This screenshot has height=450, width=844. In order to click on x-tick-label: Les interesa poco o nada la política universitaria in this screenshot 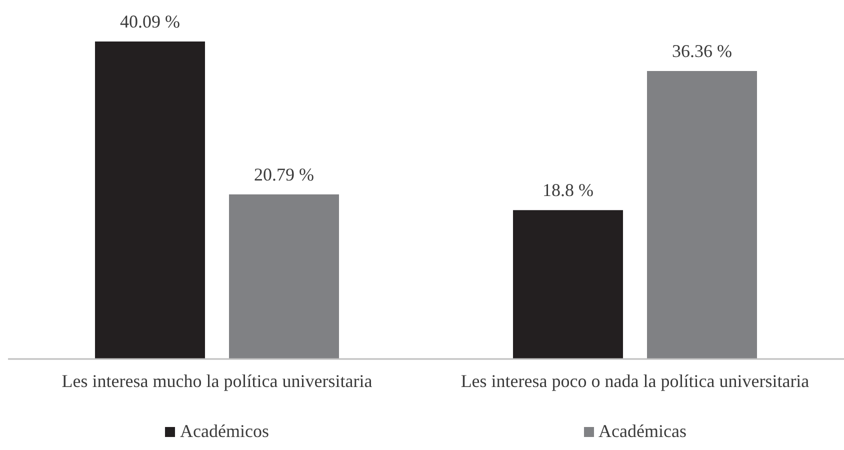, I will do `click(635, 380)`.